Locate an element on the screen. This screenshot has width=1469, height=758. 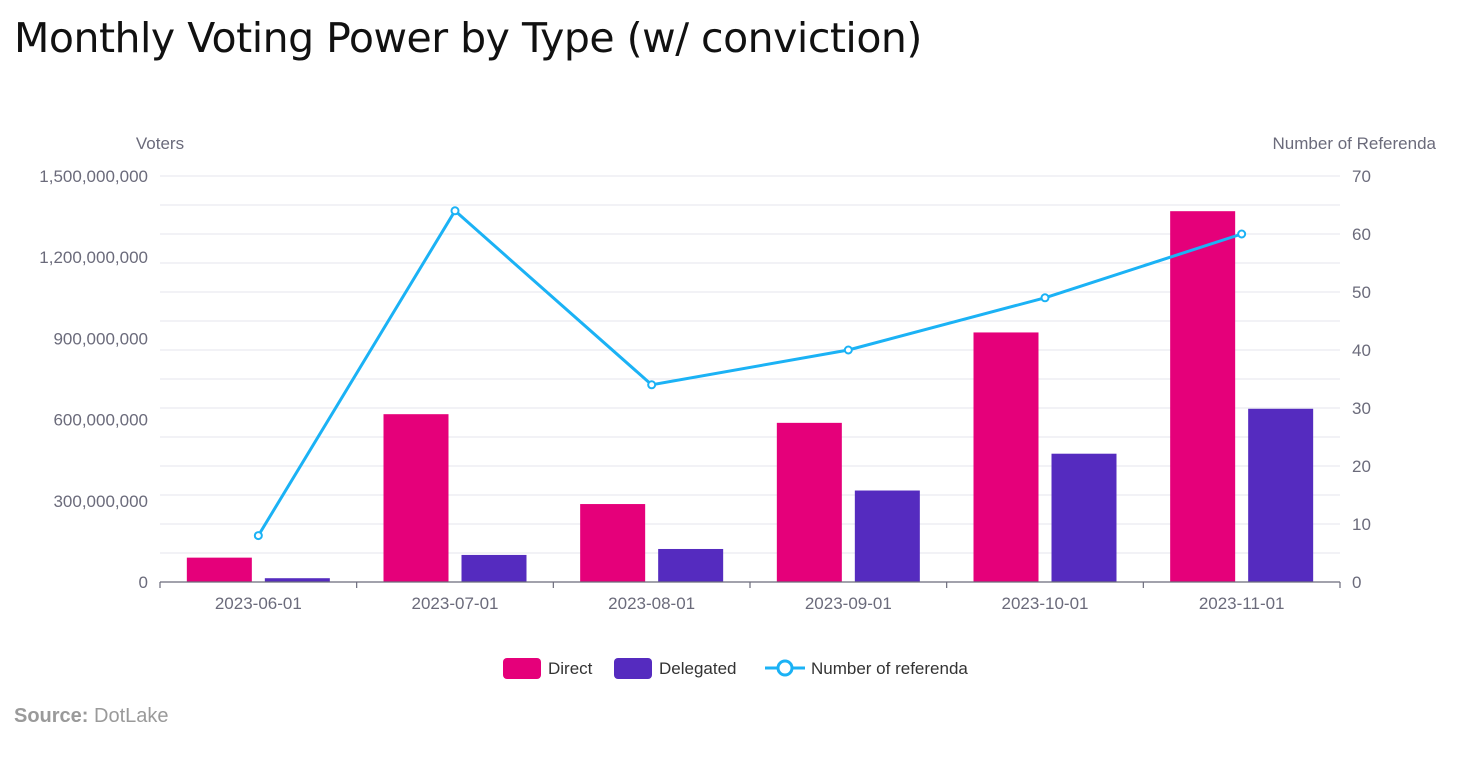
legend-swatch-marker is located at coordinates (785, 668).